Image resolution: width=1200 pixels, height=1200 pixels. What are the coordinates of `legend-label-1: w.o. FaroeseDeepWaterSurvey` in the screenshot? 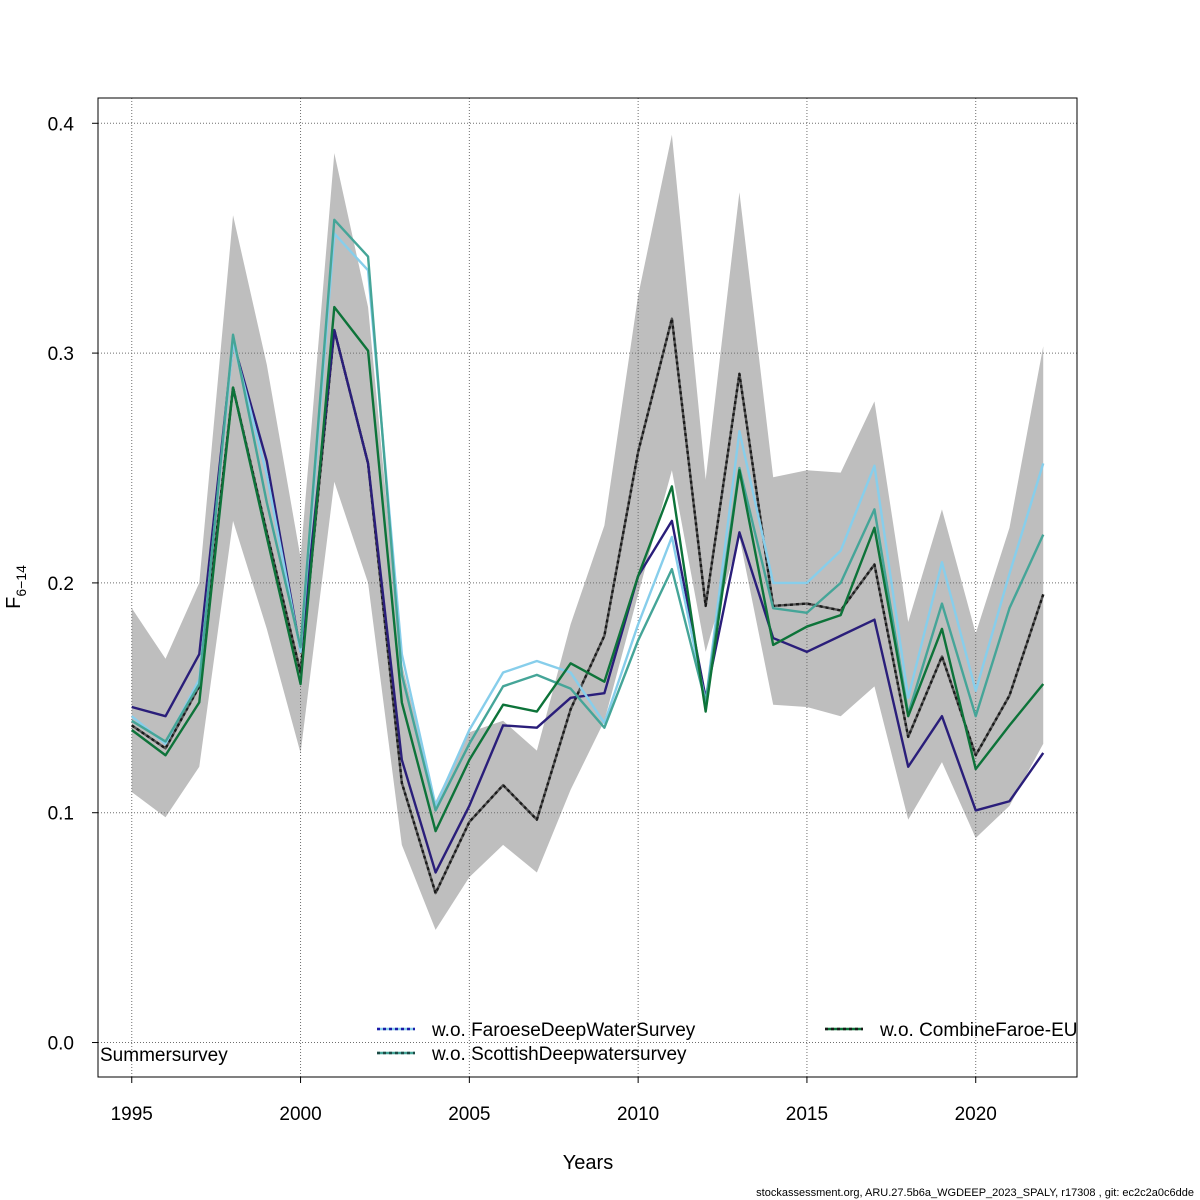 It's located at (563, 1030).